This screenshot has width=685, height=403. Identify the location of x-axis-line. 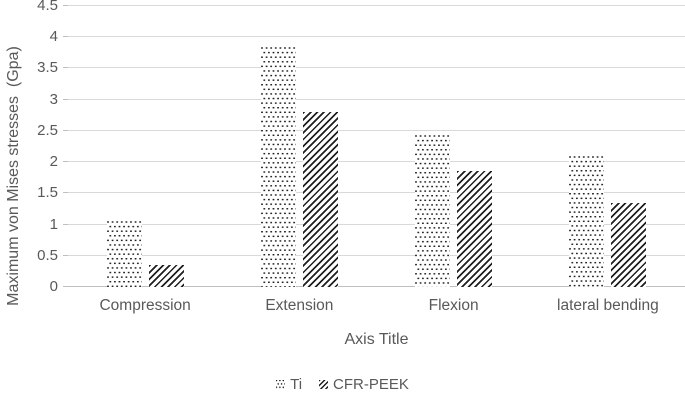
(376, 286).